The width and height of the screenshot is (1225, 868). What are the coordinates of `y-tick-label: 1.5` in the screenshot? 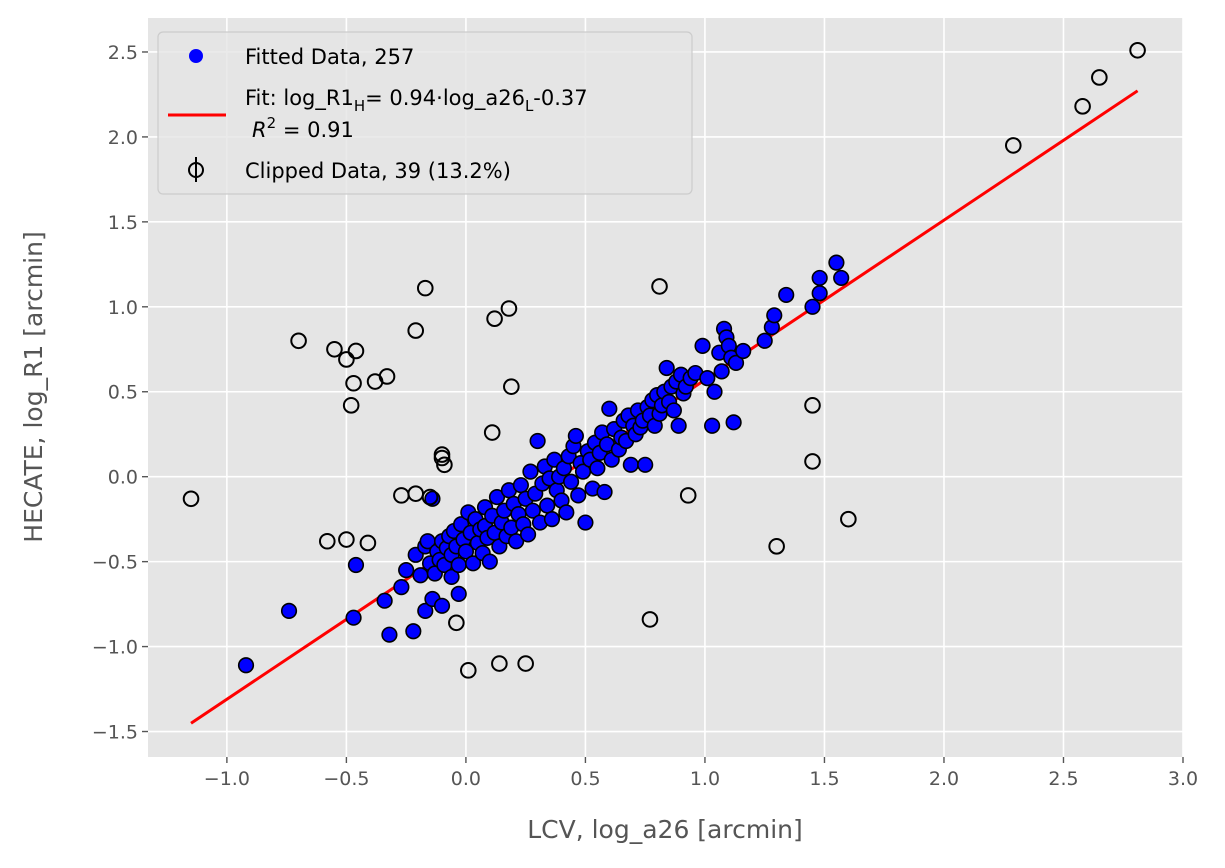 It's located at (123, 223).